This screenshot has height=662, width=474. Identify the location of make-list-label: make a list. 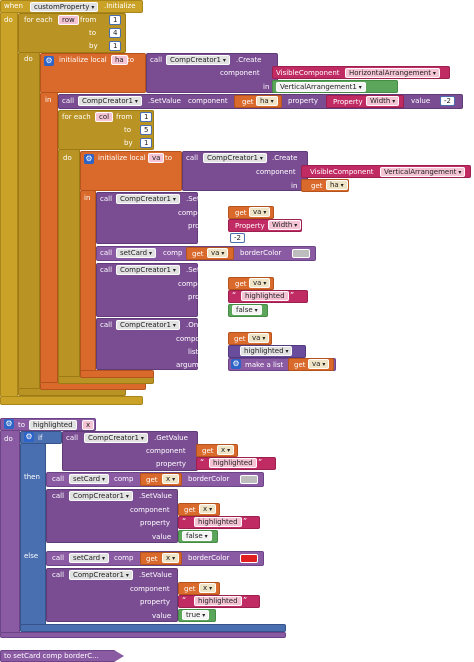
(264, 365).